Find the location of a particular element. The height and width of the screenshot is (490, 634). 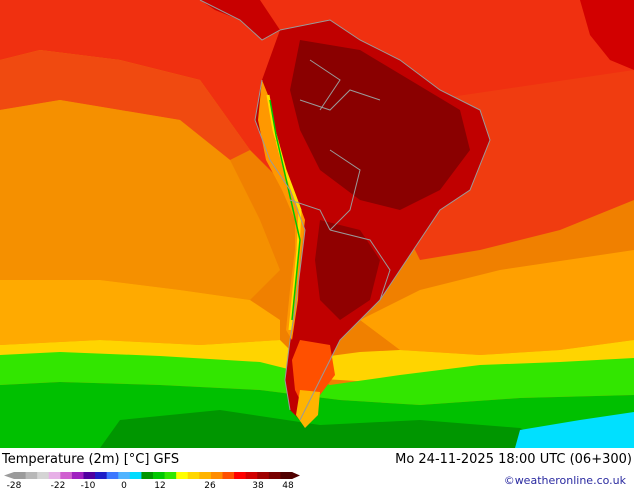

gran-chaco-hot is located at coordinates (347, 270).